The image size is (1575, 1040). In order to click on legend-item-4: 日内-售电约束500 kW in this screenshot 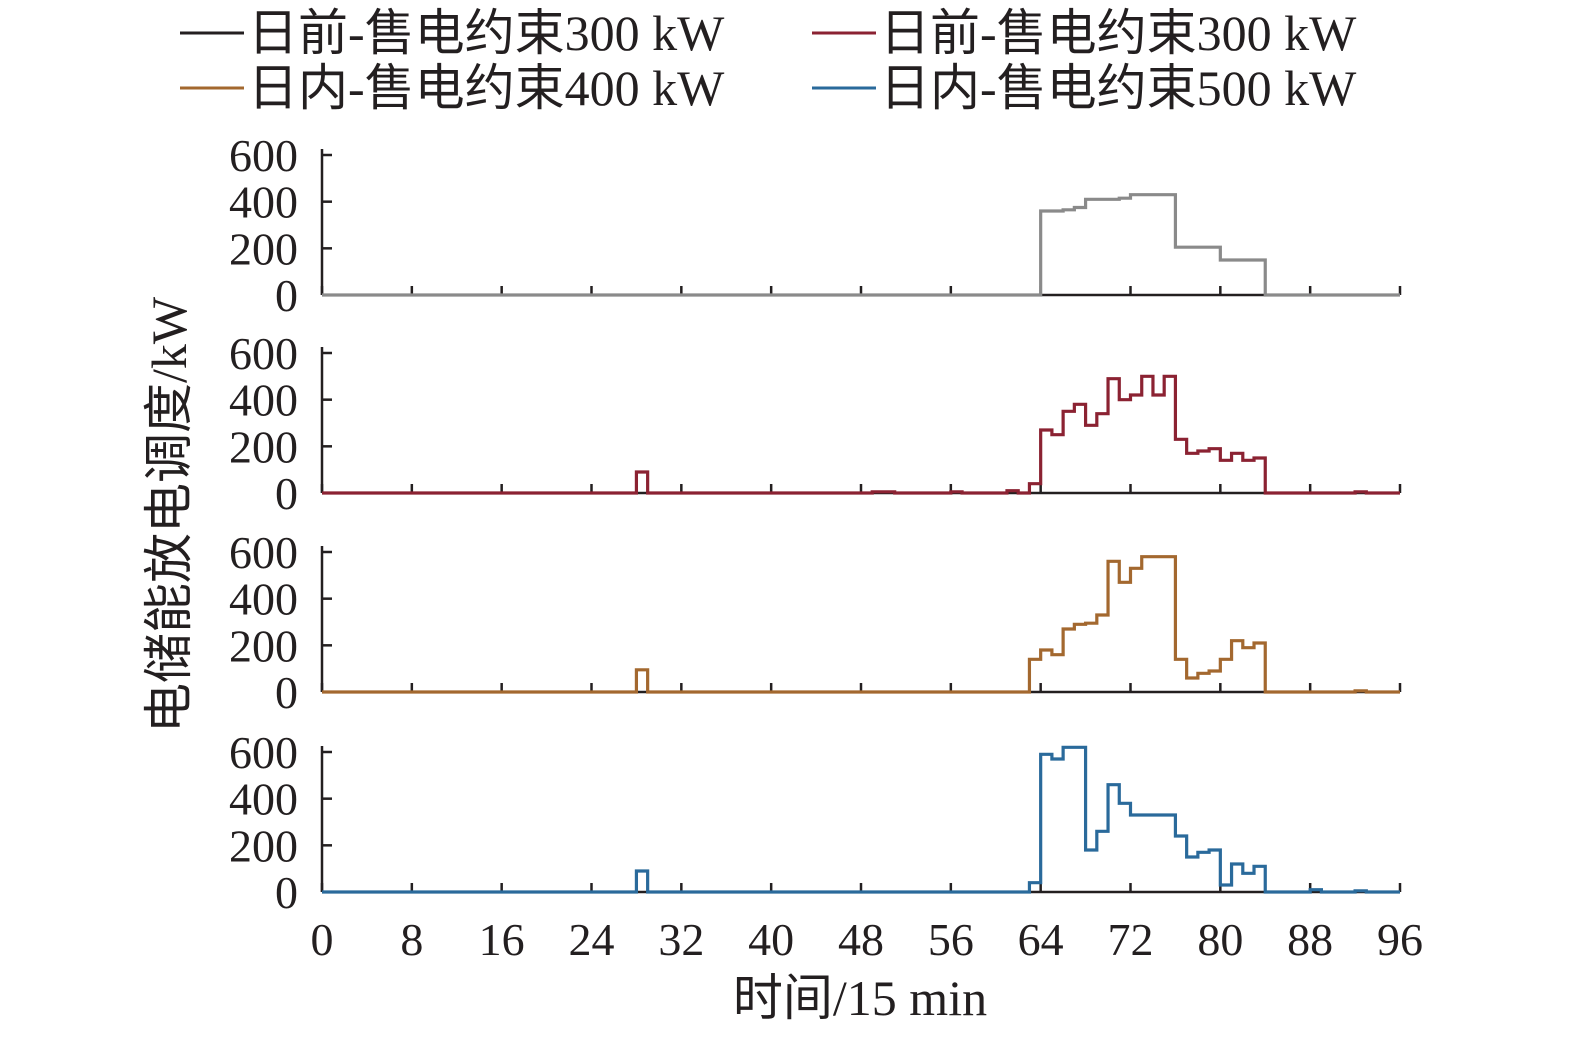, I will do `click(1084, 88)`.